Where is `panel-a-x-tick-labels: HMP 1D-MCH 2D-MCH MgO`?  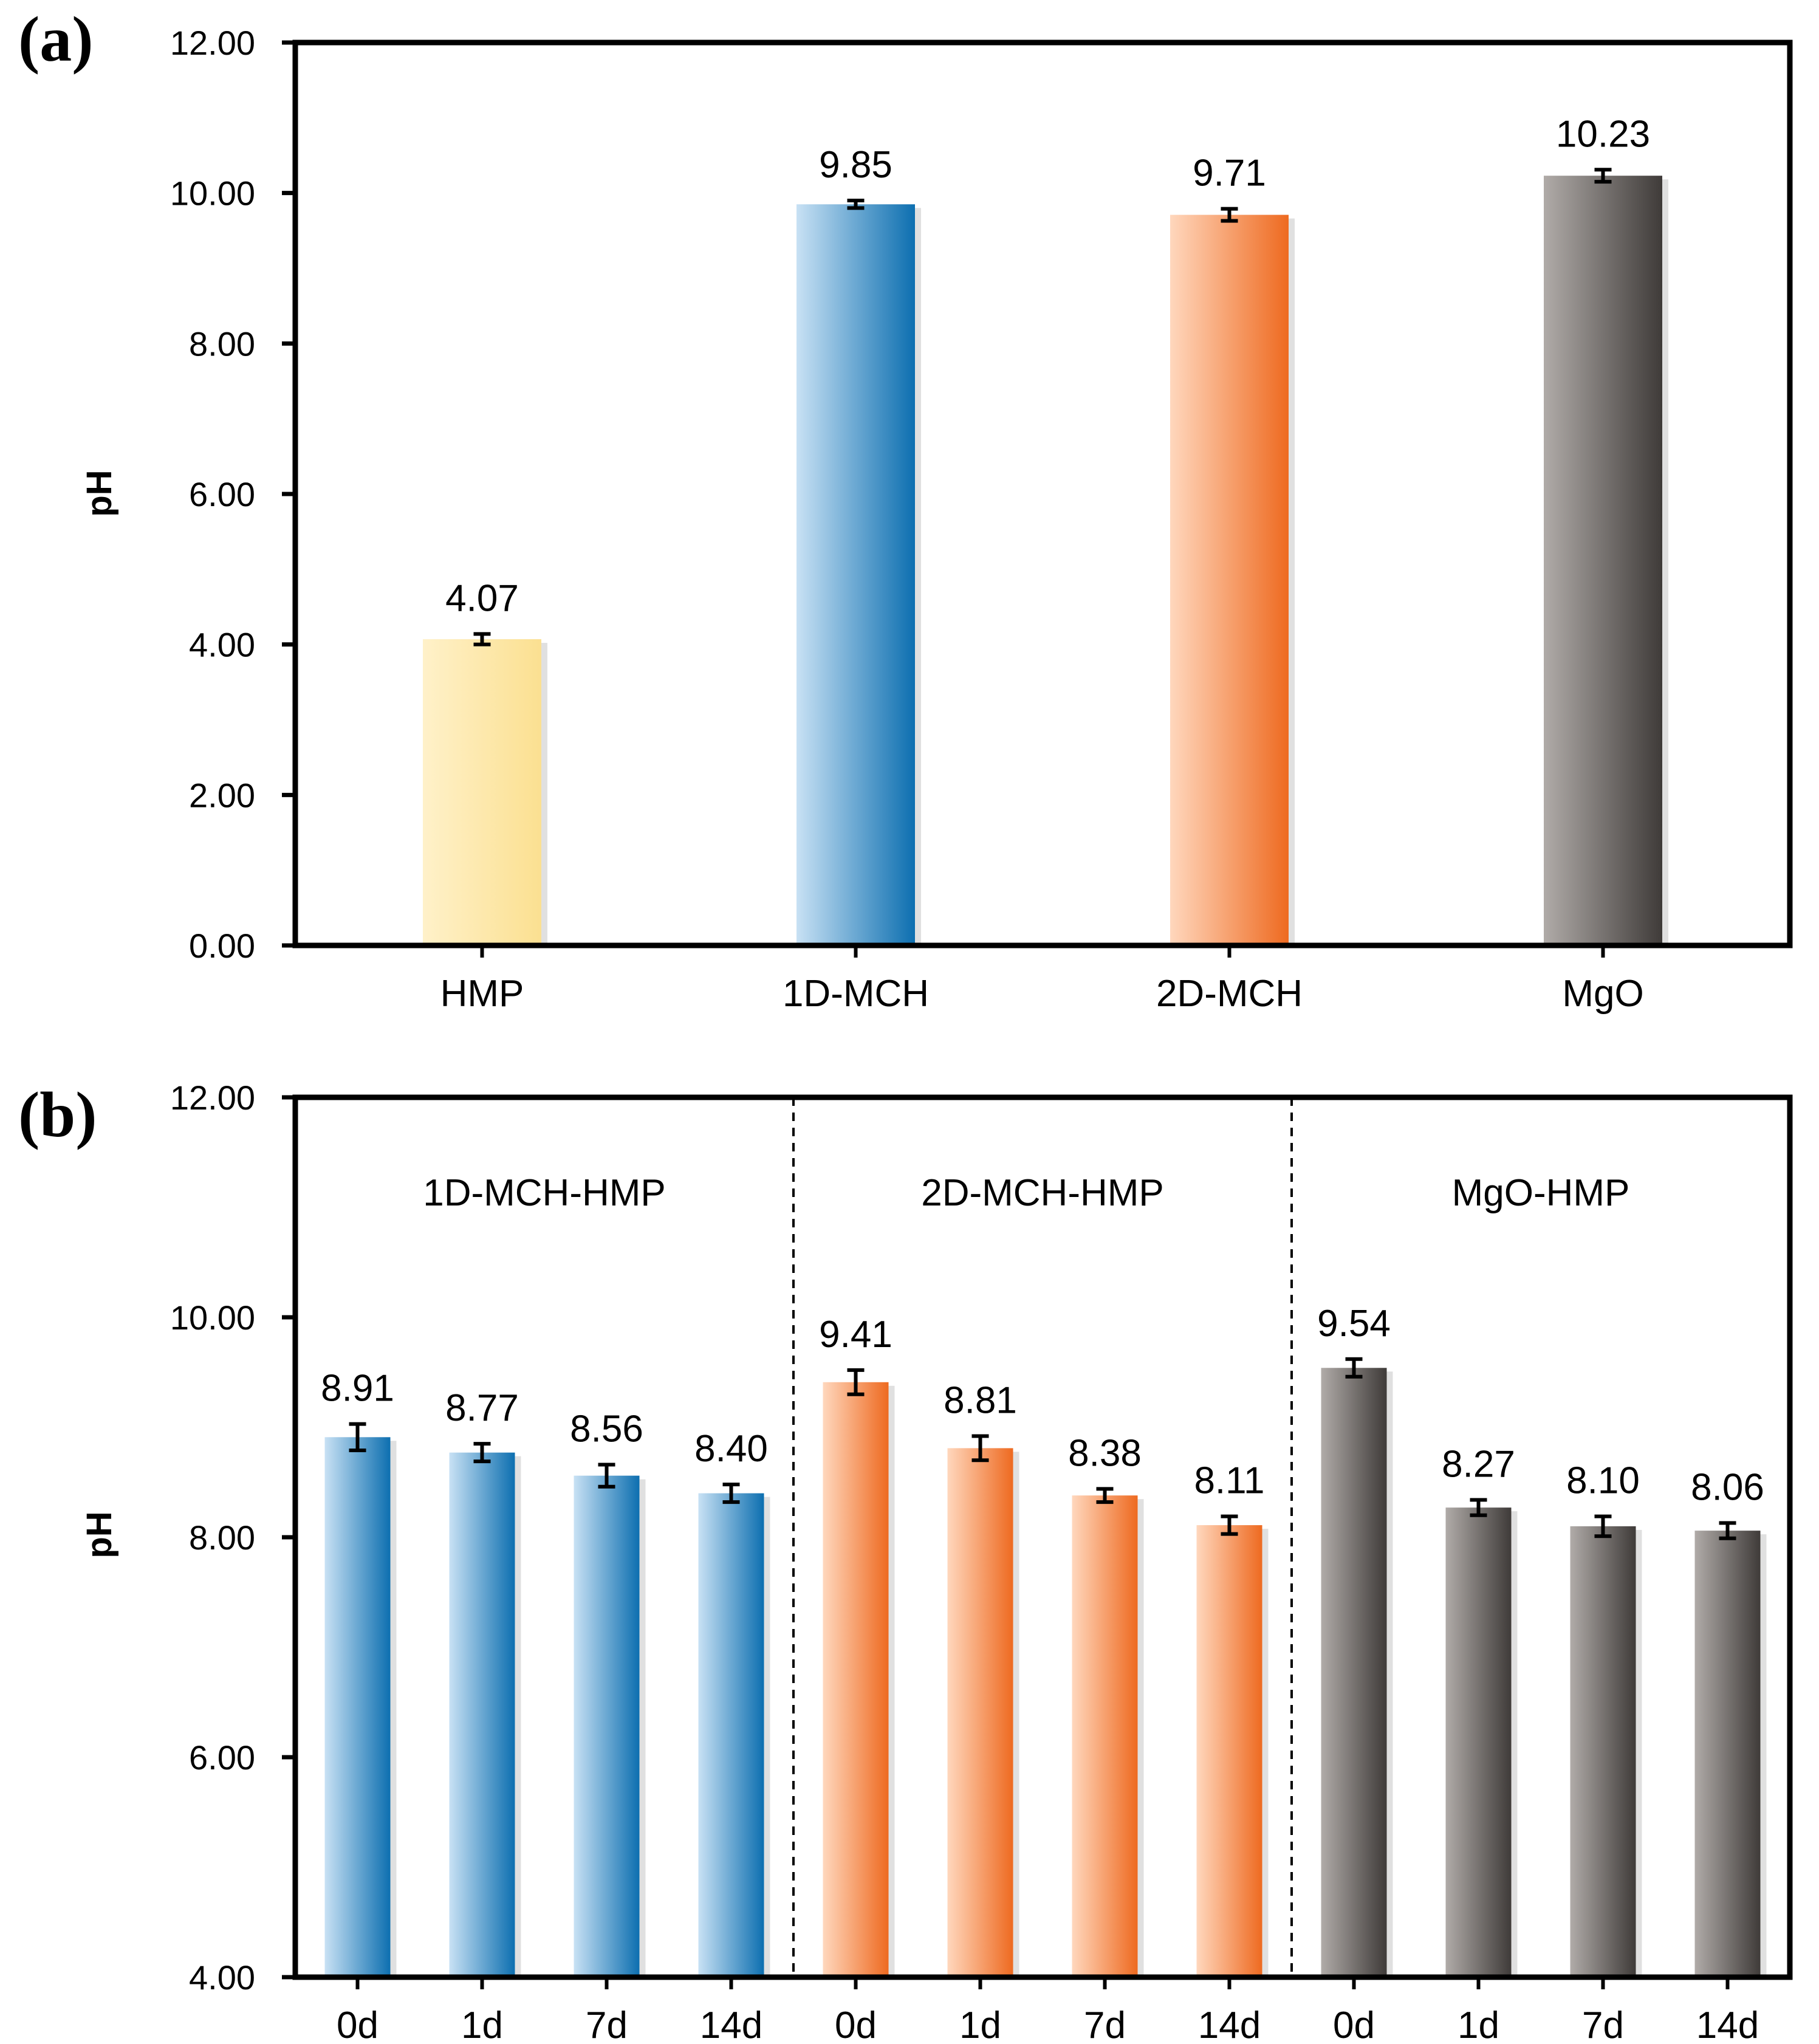 panel-a-x-tick-labels: HMP 1D-MCH 2D-MCH MgO is located at coordinates (1042, 980).